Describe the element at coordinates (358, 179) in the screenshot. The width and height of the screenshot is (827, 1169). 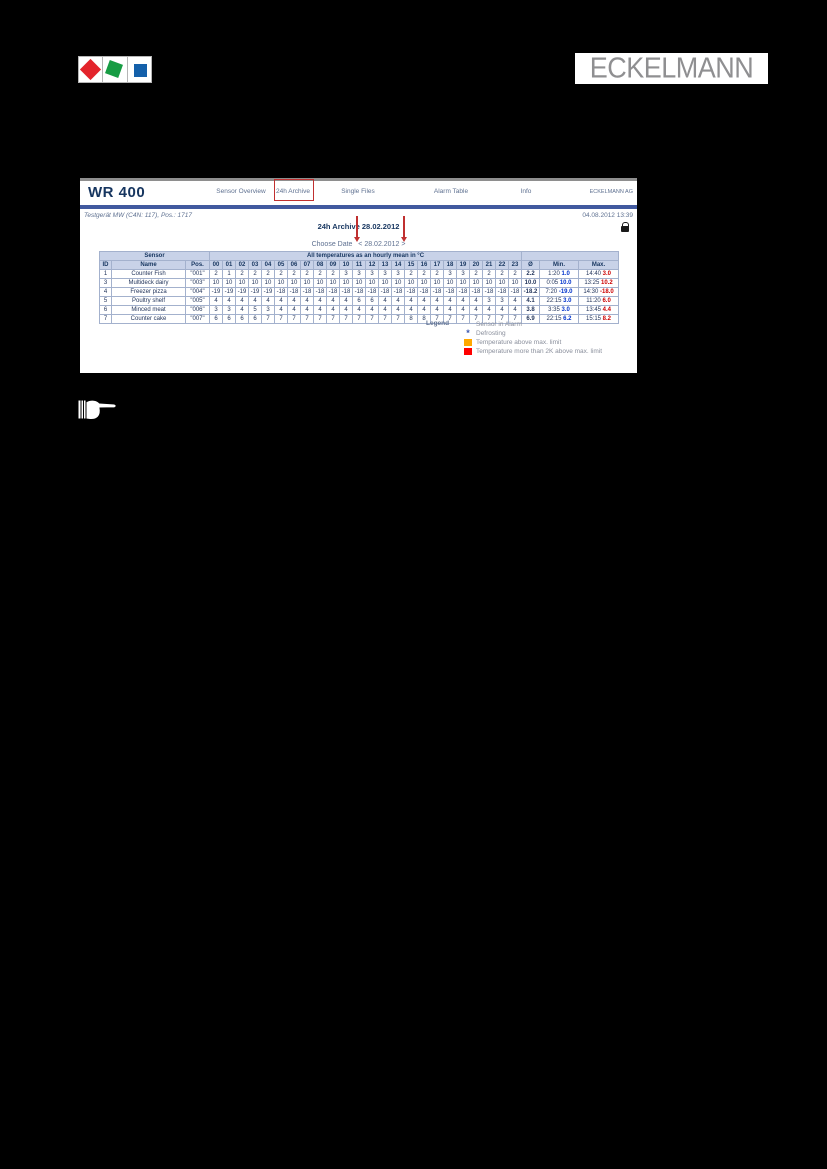
I see `top-gray-bar` at that location.